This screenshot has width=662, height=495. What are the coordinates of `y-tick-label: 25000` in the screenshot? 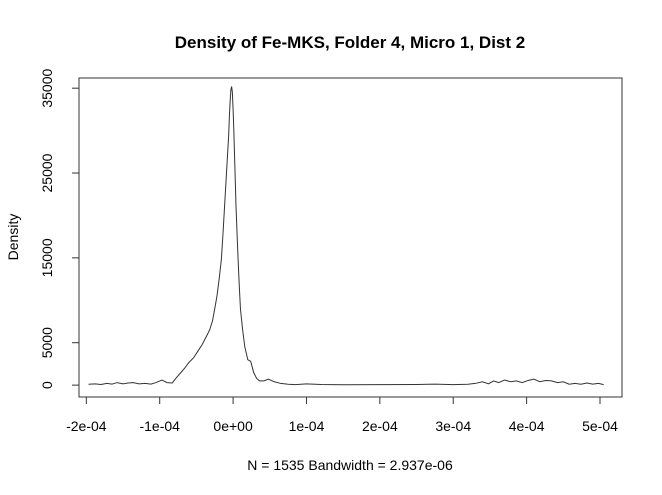 It's located at (47, 172).